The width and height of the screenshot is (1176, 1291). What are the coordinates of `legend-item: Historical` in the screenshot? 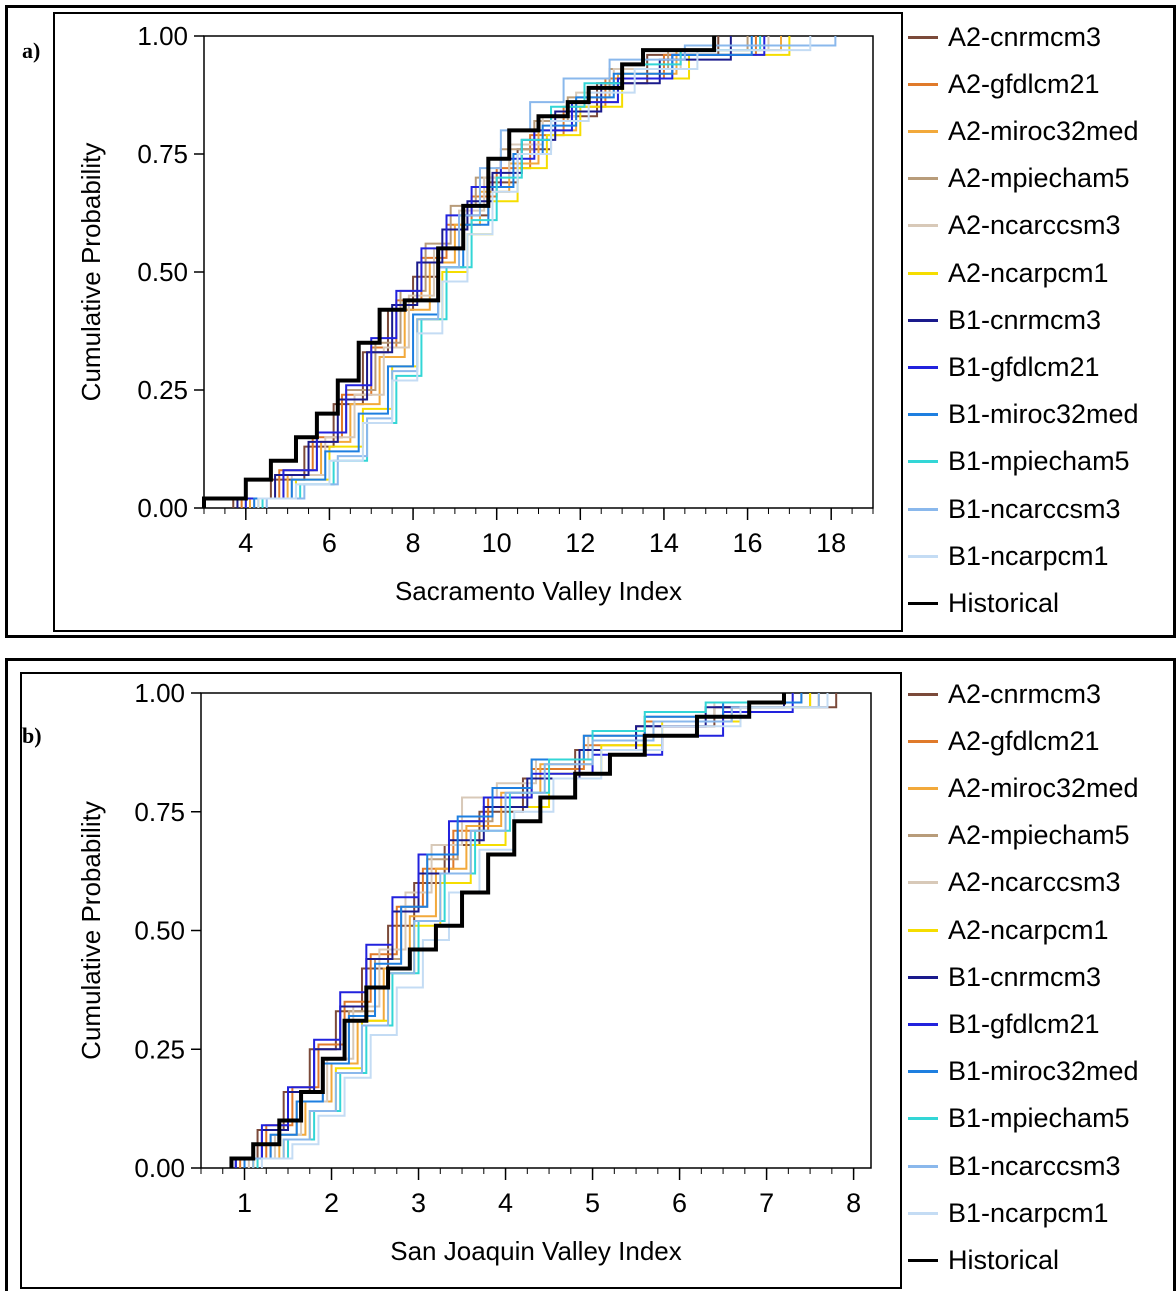 It's located at (983, 1260).